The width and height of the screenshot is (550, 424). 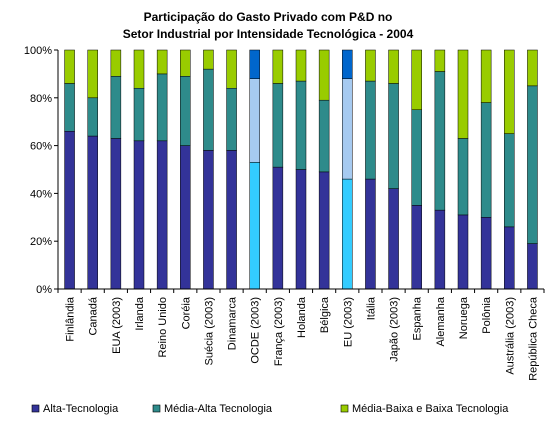 I want to click on category-label: EU (2003), so click(x=348, y=322).